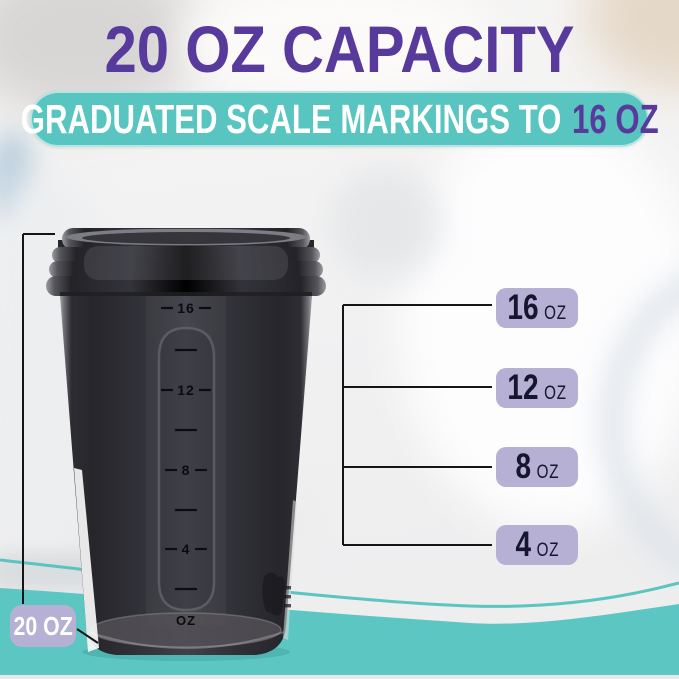  I want to click on brand-watermark, so click(276, 594).